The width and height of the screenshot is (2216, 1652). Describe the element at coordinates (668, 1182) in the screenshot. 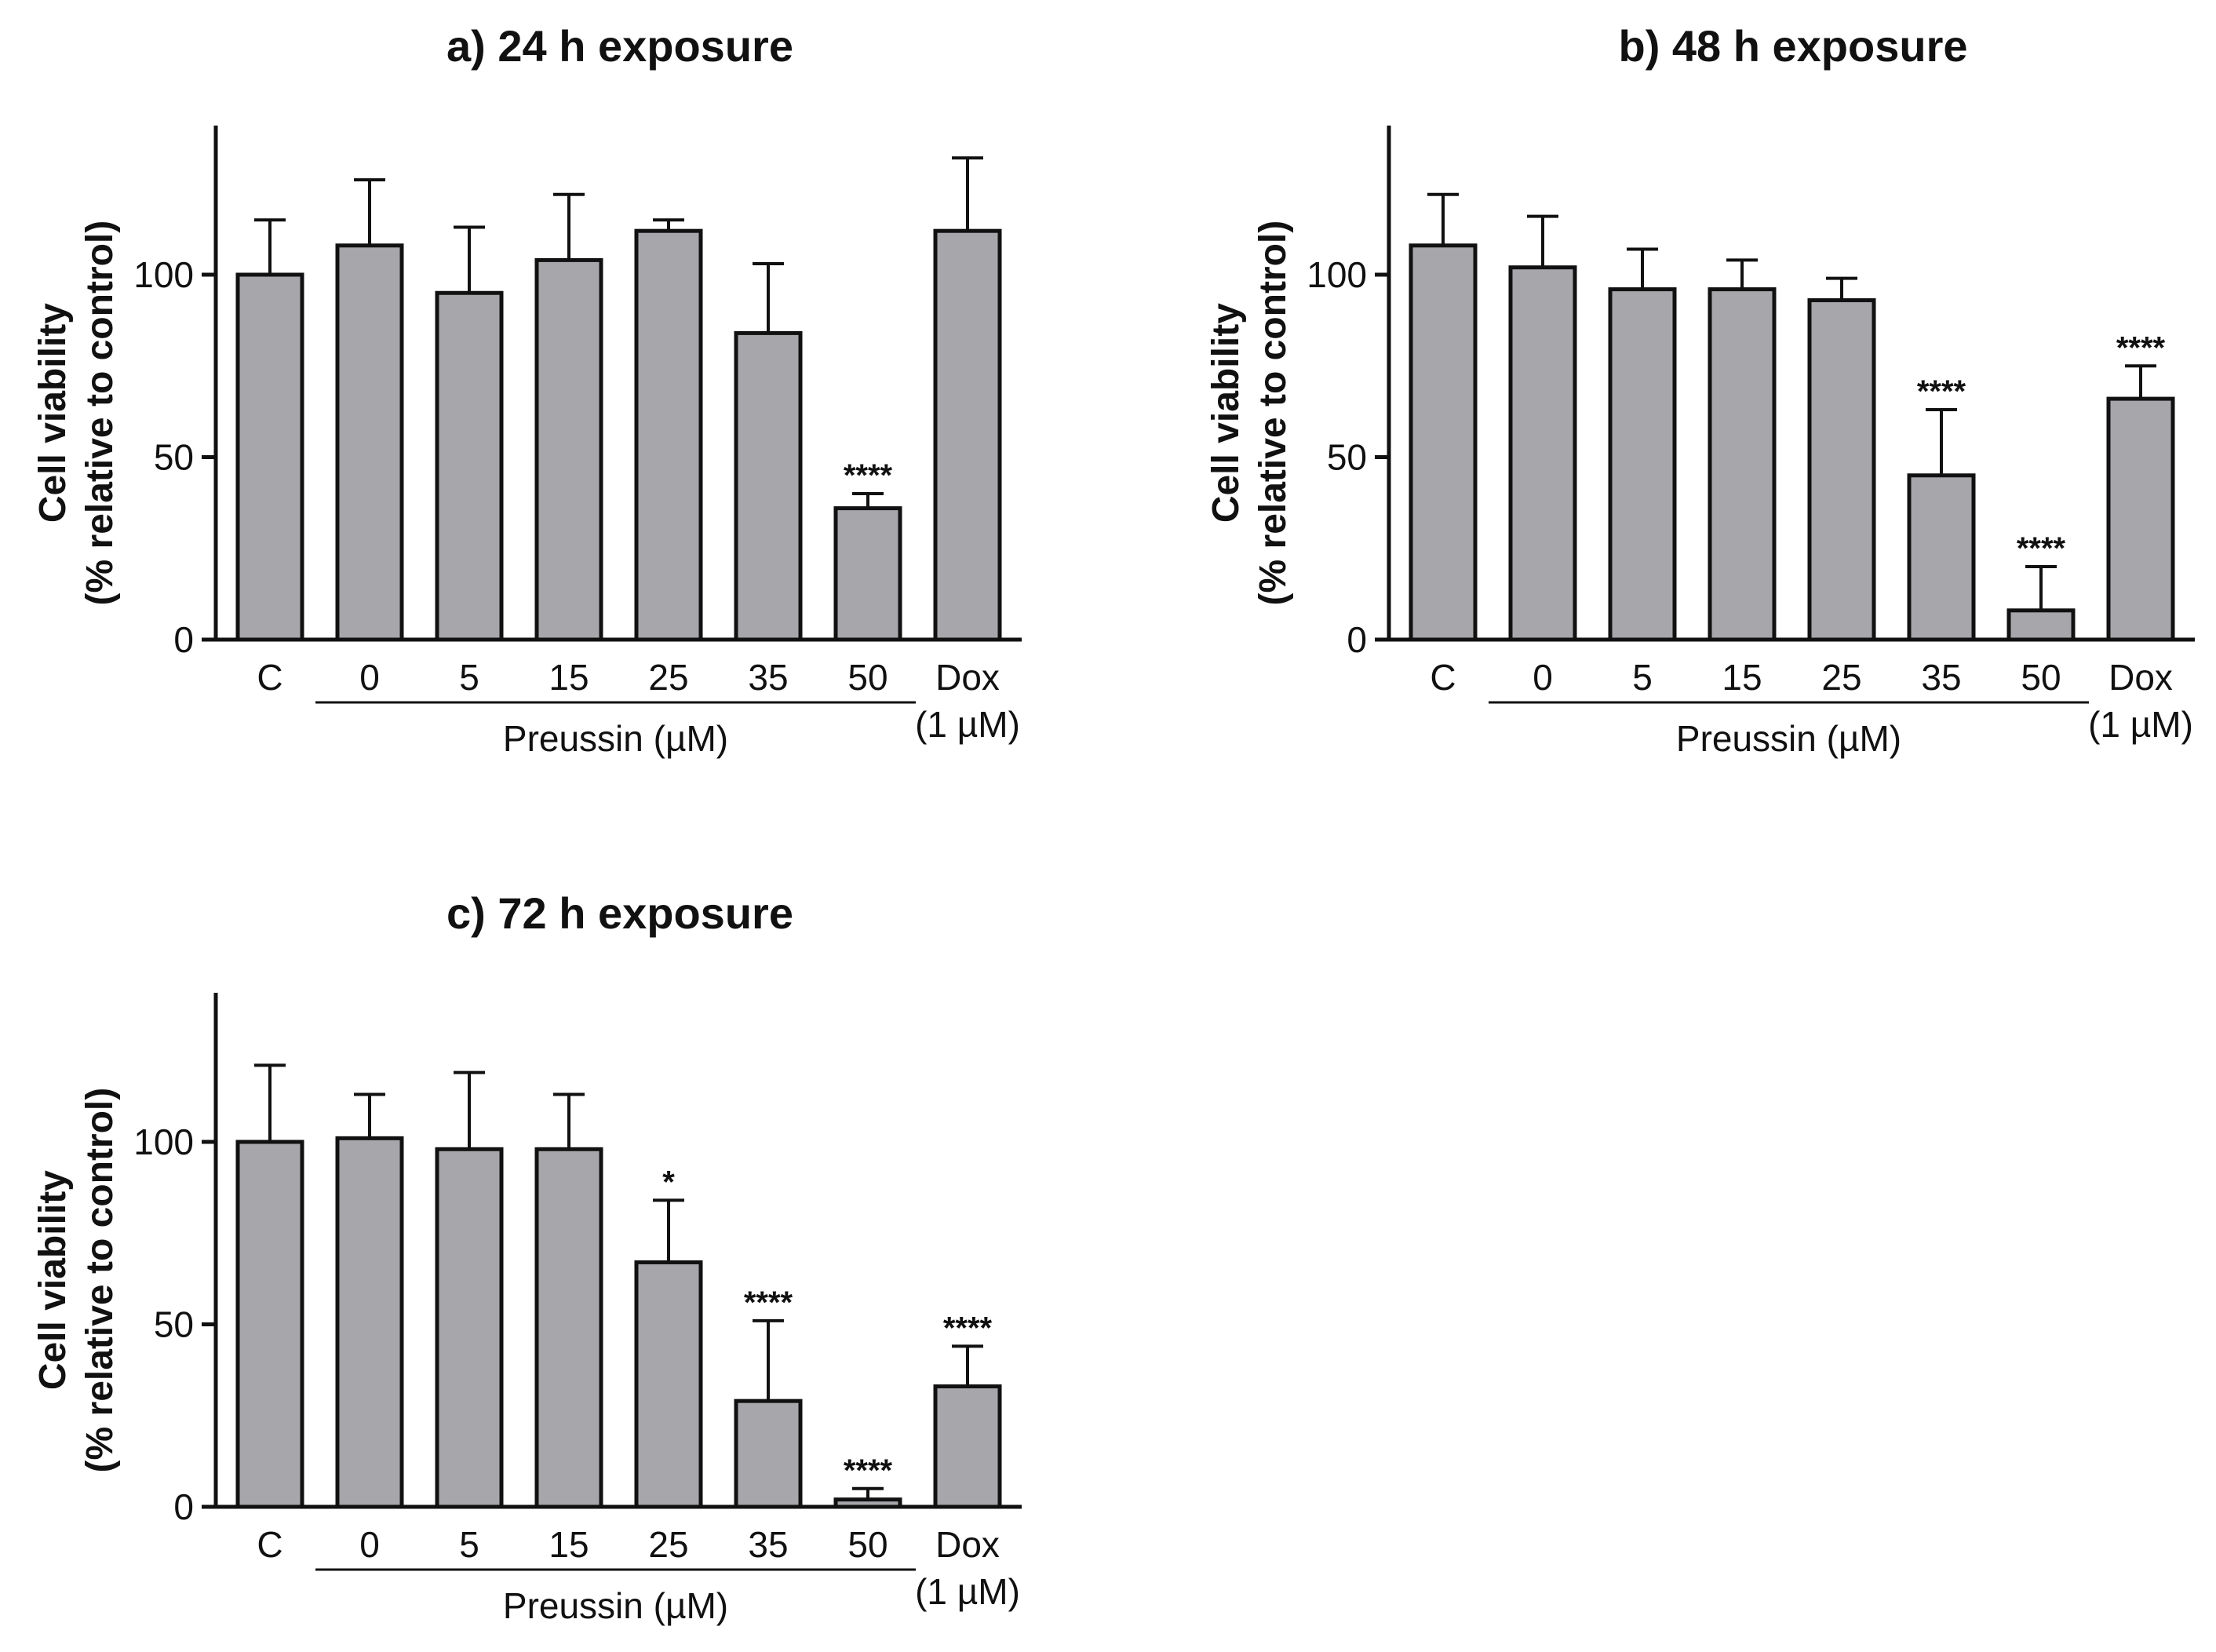

I see `significance-label: *` at that location.